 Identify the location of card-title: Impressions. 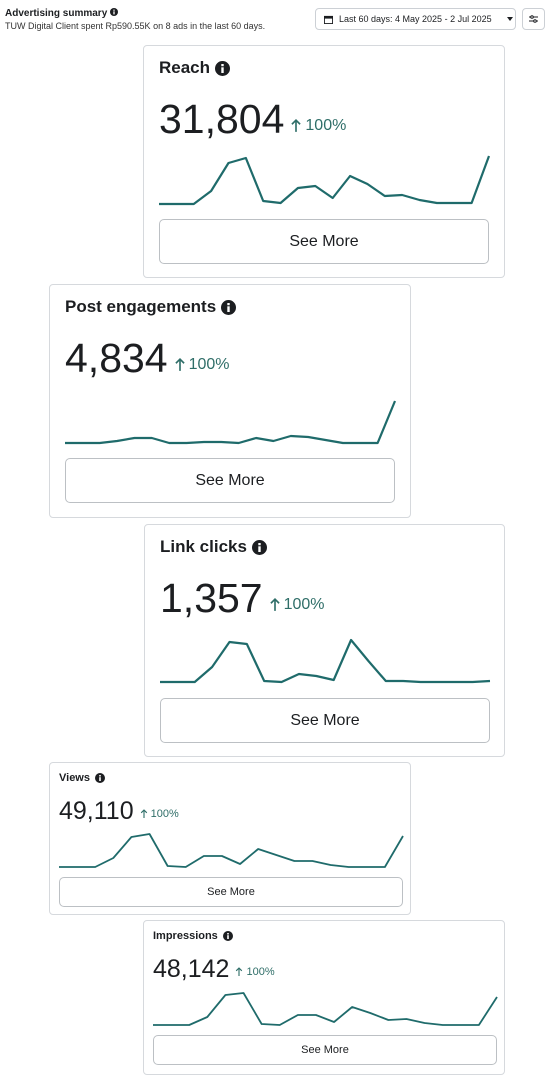
(193, 936).